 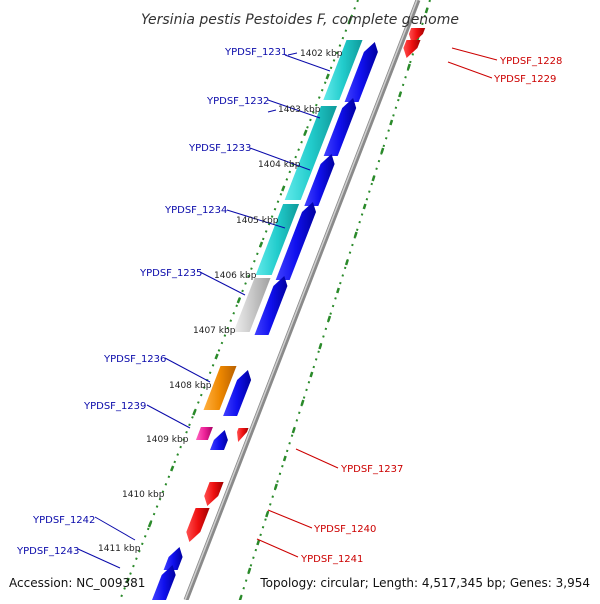 I want to click on gene-label-ypdsf-1233: YPDSF_1233, so click(x=219, y=148).